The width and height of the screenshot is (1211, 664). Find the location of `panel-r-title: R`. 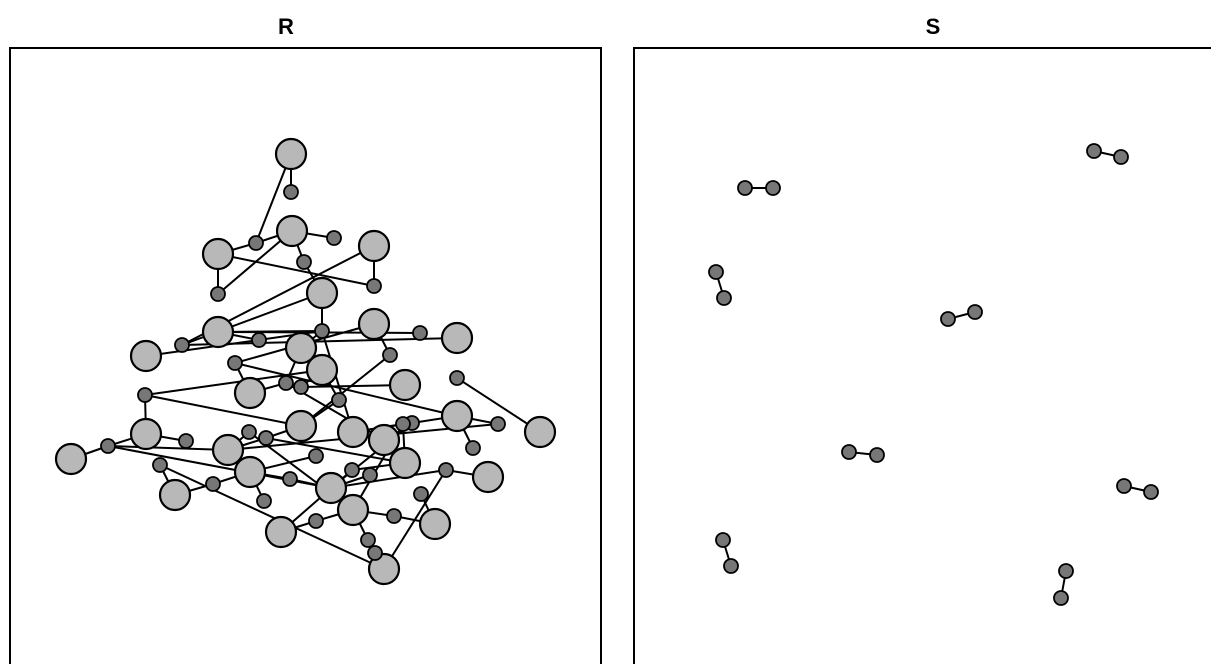

panel-r-title: R is located at coordinates (286, 26).